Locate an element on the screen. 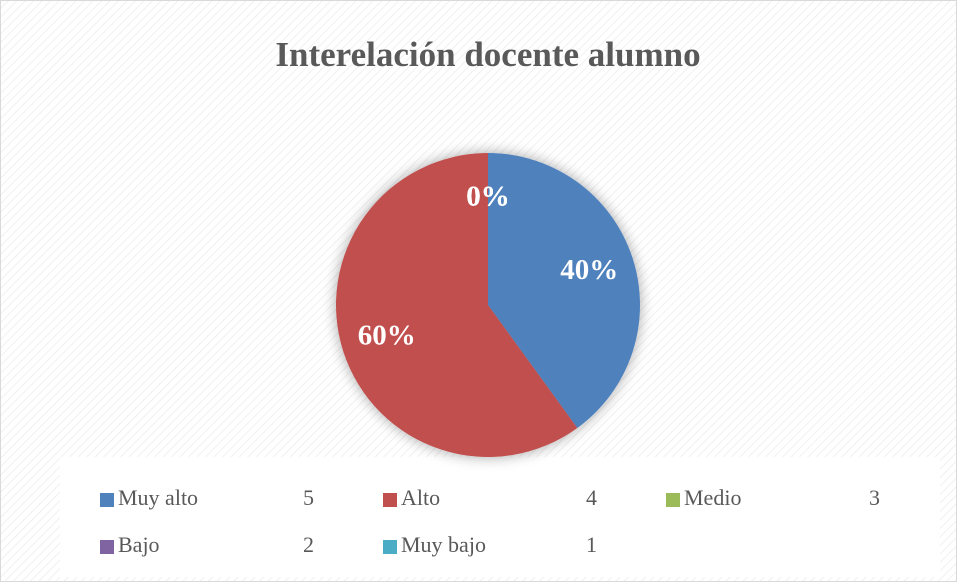 The height and width of the screenshot is (582, 957). data-labels: 40%60%0%0%0% is located at coordinates (488, 265).